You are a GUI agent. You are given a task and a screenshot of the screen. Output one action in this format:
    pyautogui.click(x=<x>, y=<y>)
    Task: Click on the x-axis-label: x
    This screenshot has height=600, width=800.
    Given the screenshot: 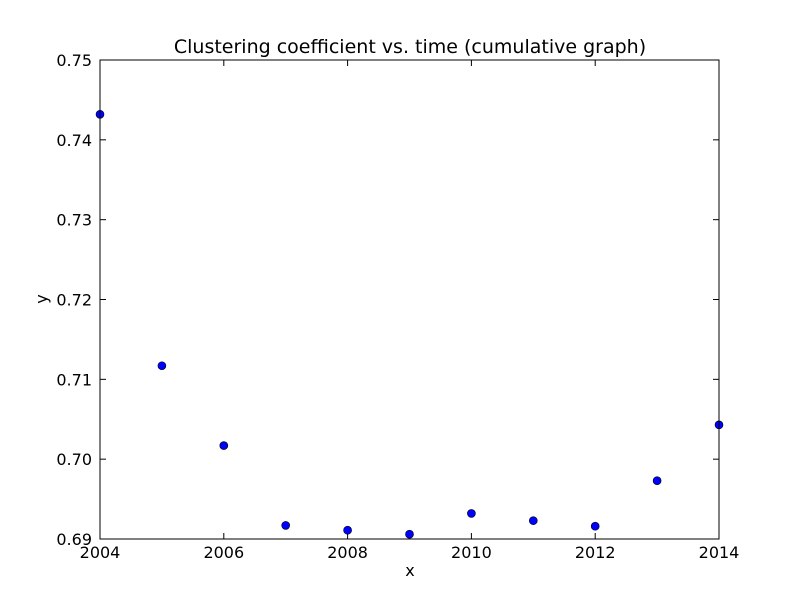 What is the action you would take?
    pyautogui.click(x=409, y=570)
    